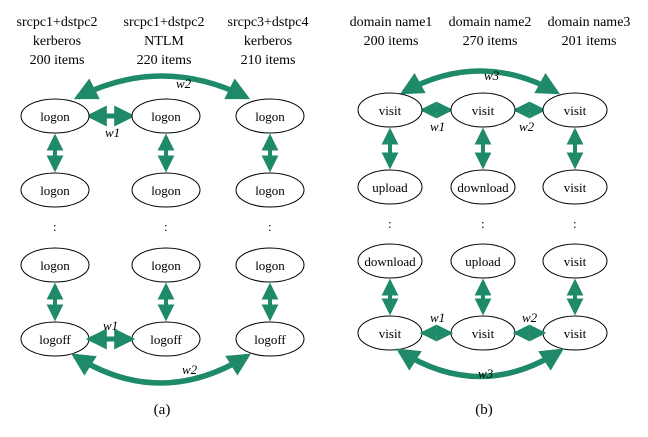 The image size is (648, 437). What do you see at coordinates (110, 325) in the screenshot?
I see `panel-a-bottom-link-weight: w1` at bounding box center [110, 325].